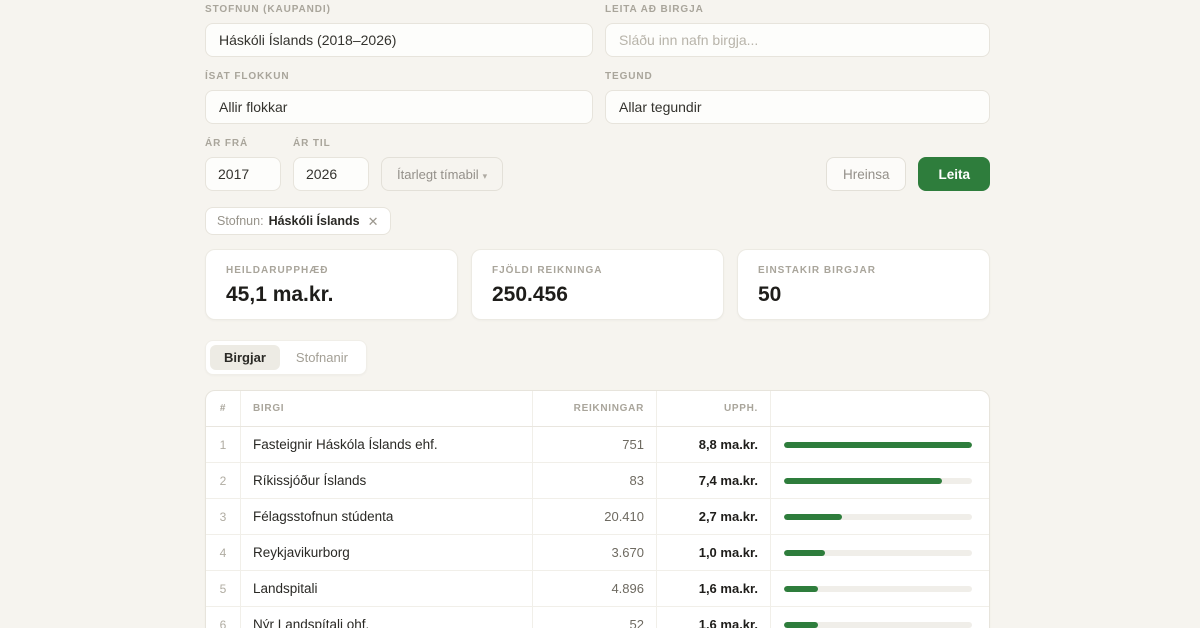  I want to click on col-header-birgi: BIRGI, so click(387, 408).